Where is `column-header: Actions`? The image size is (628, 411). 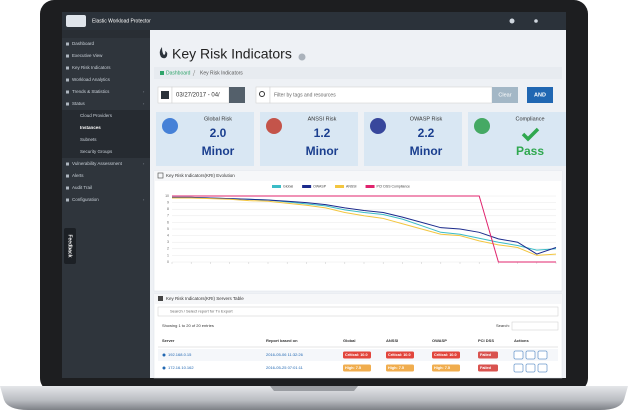 column-header: Actions is located at coordinates (521, 340).